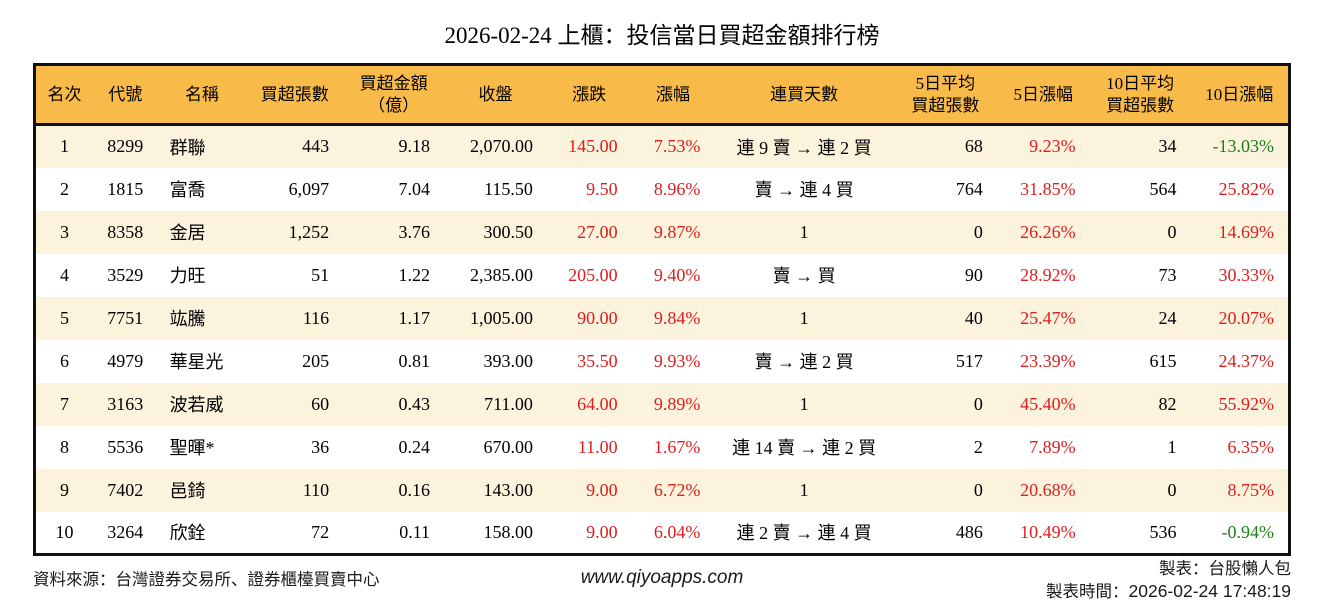 The height and width of the screenshot is (612, 1324). I want to click on cell-avg5: 764, so click(969, 188).